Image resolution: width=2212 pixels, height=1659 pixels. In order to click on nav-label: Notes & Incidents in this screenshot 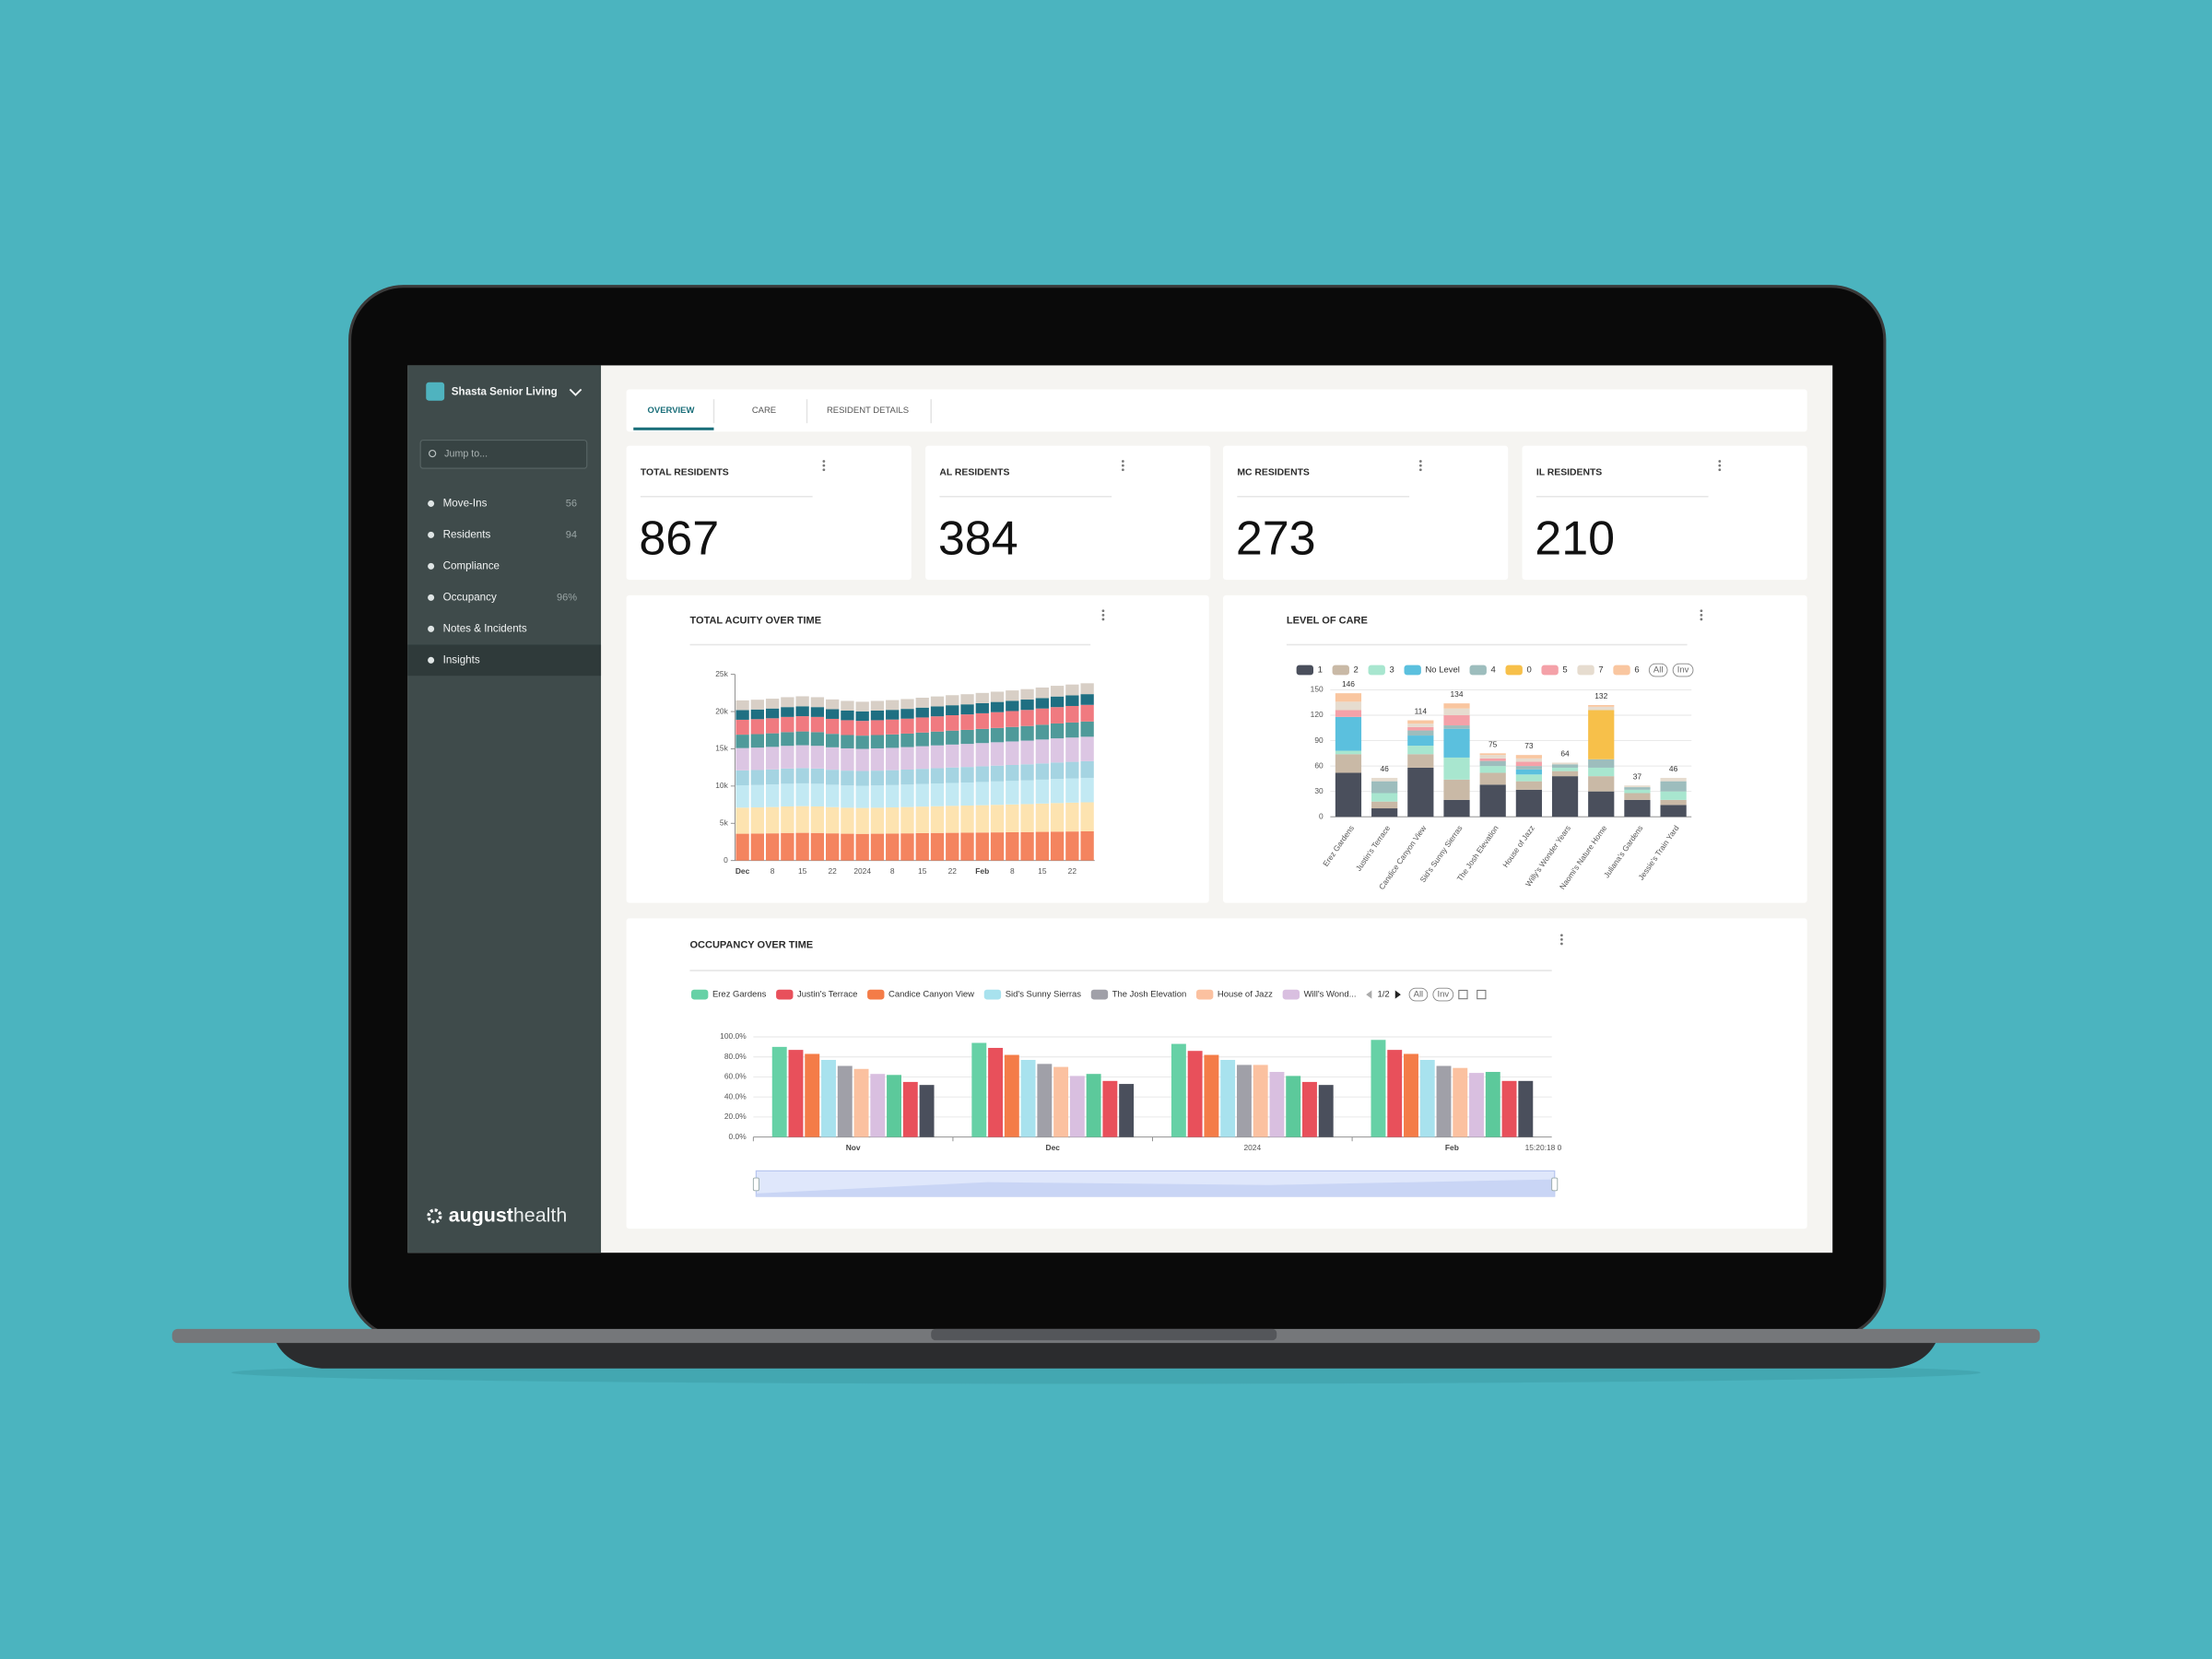, I will do `click(485, 628)`.